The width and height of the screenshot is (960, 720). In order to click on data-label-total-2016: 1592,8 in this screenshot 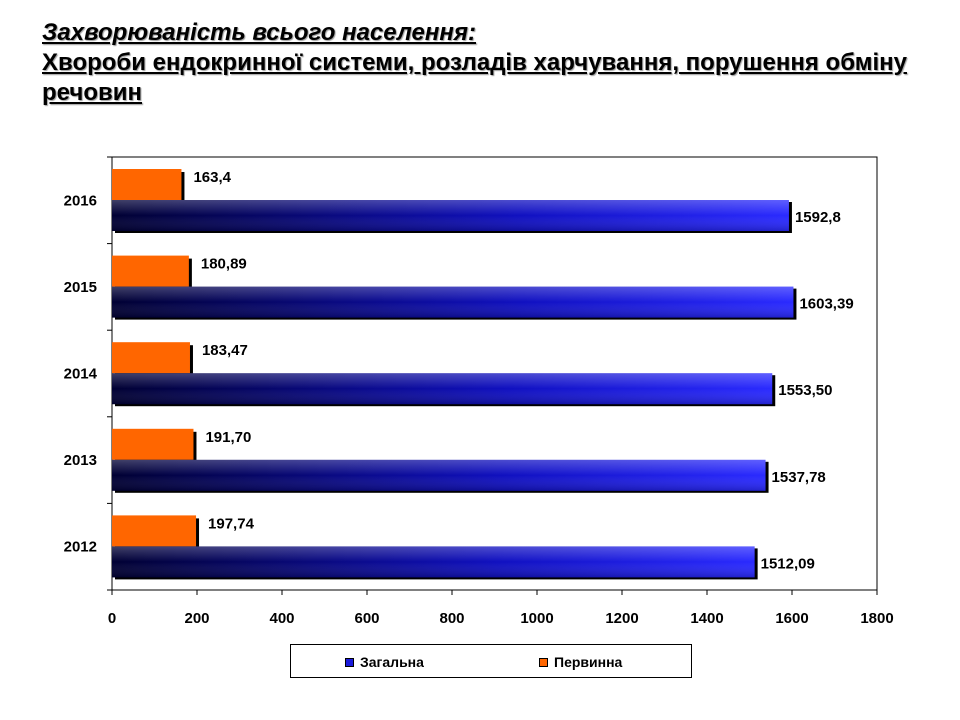, I will do `click(818, 217)`.